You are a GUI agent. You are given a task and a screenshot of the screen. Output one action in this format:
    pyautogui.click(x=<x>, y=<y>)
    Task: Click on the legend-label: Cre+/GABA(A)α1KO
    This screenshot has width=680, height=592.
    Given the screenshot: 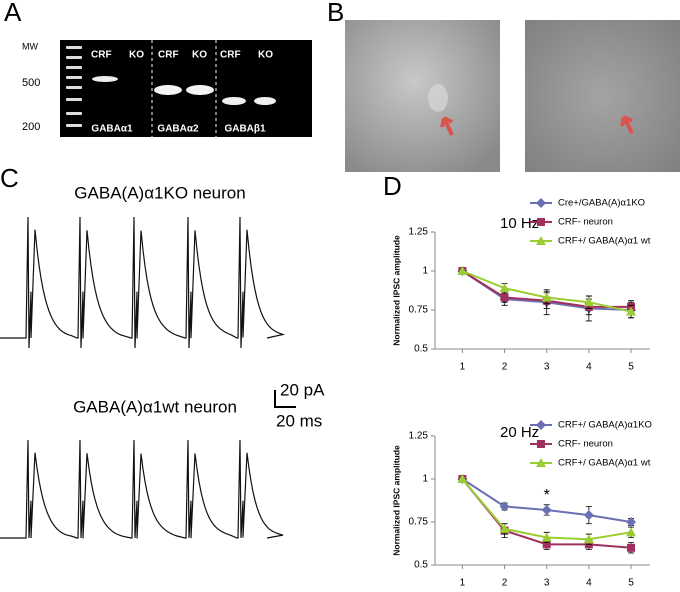 What is the action you would take?
    pyautogui.click(x=601, y=203)
    